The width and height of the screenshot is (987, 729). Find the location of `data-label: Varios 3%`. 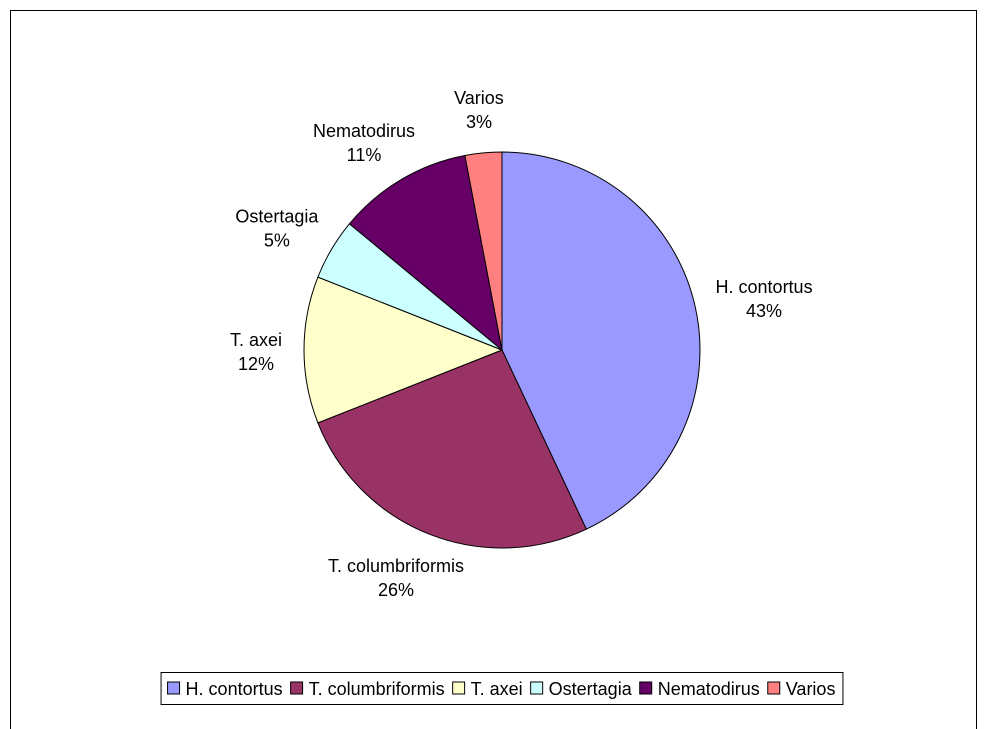

data-label: Varios 3% is located at coordinates (479, 110).